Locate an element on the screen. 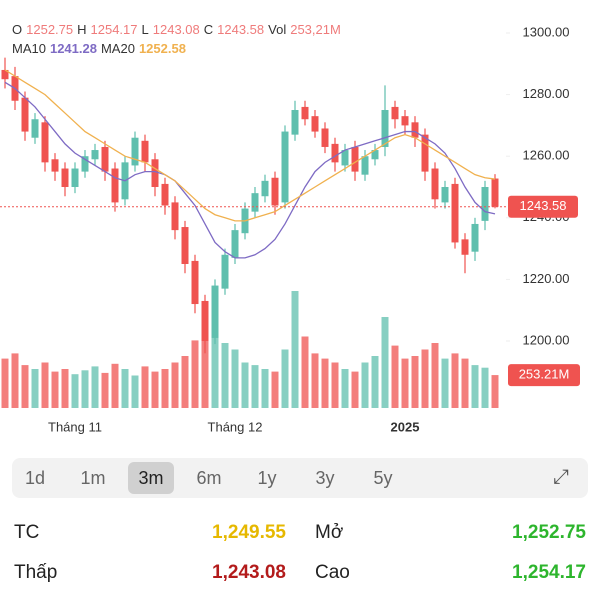 This screenshot has width=600, height=600. y-tick-label: 1220.00 is located at coordinates (546, 278).